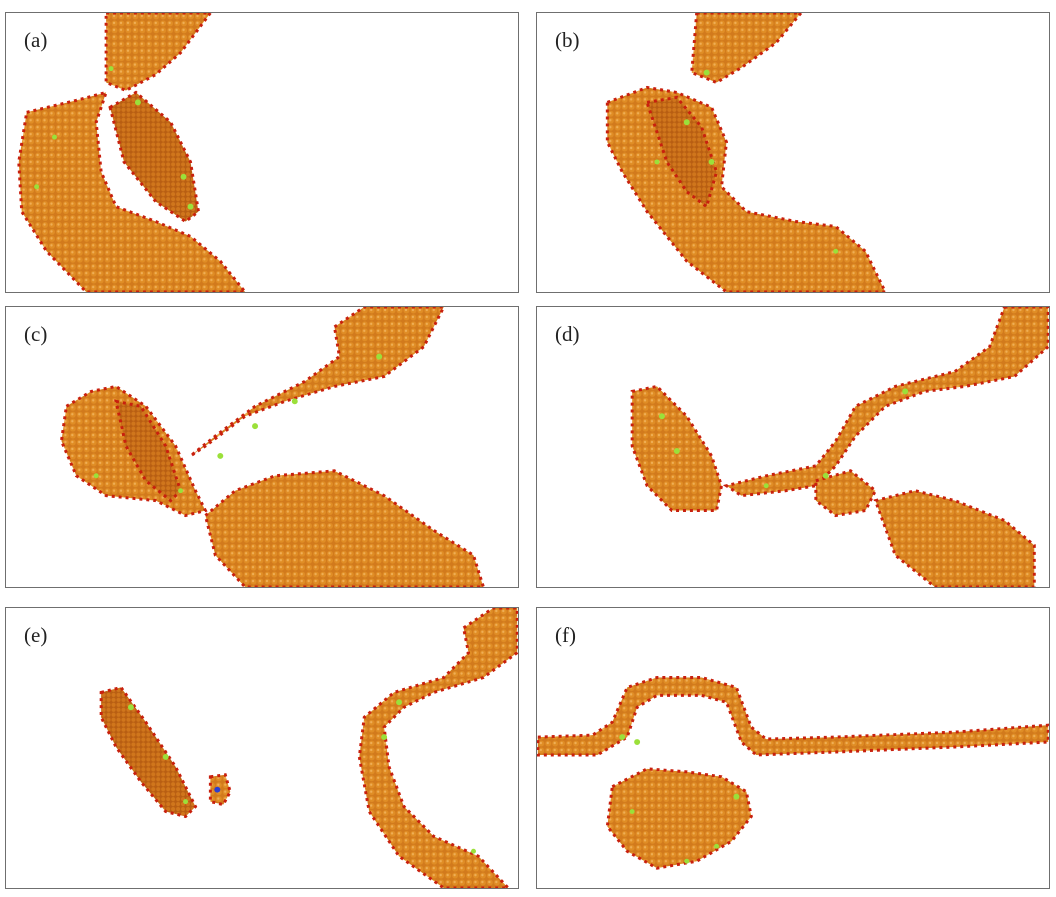  What do you see at coordinates (839, 447) in the screenshot?
I see `particle-image-d` at bounding box center [839, 447].